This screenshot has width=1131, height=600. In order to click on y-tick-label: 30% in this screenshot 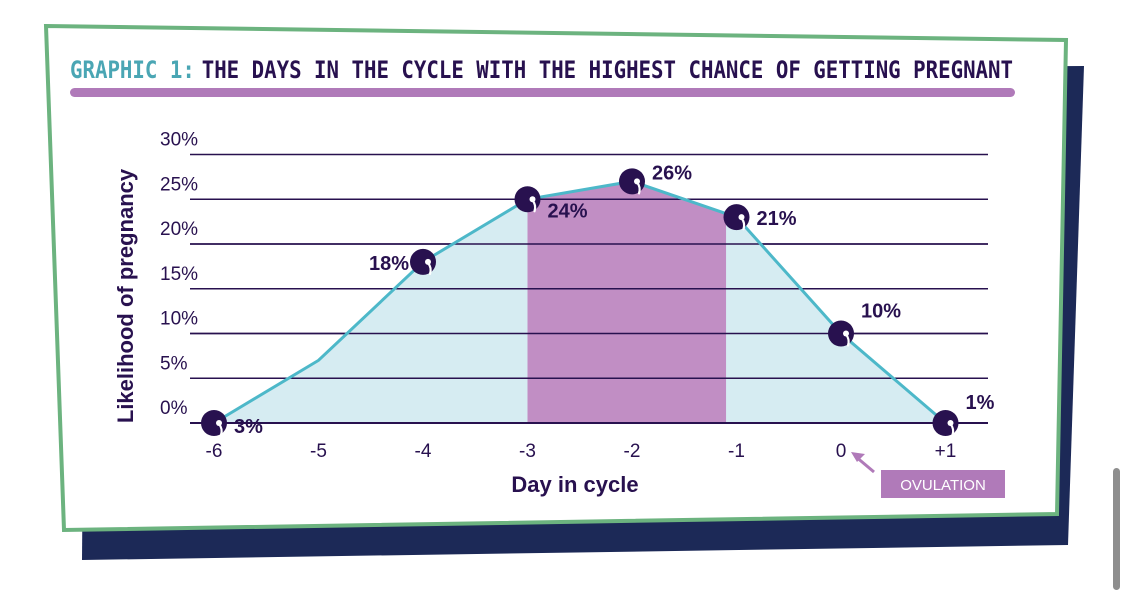, I will do `click(179, 140)`.